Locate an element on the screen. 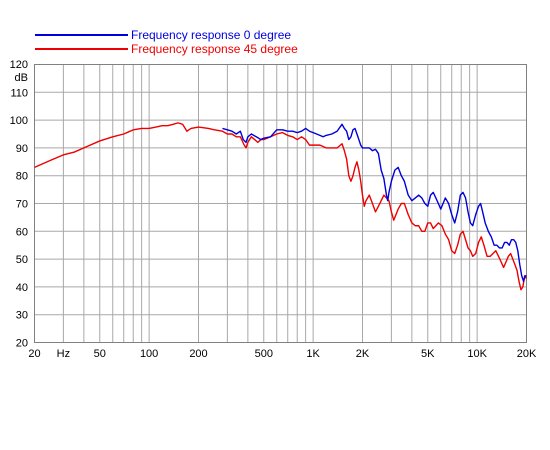 This screenshot has height=450, width=550. x-tick-label: 2K is located at coordinates (363, 354).